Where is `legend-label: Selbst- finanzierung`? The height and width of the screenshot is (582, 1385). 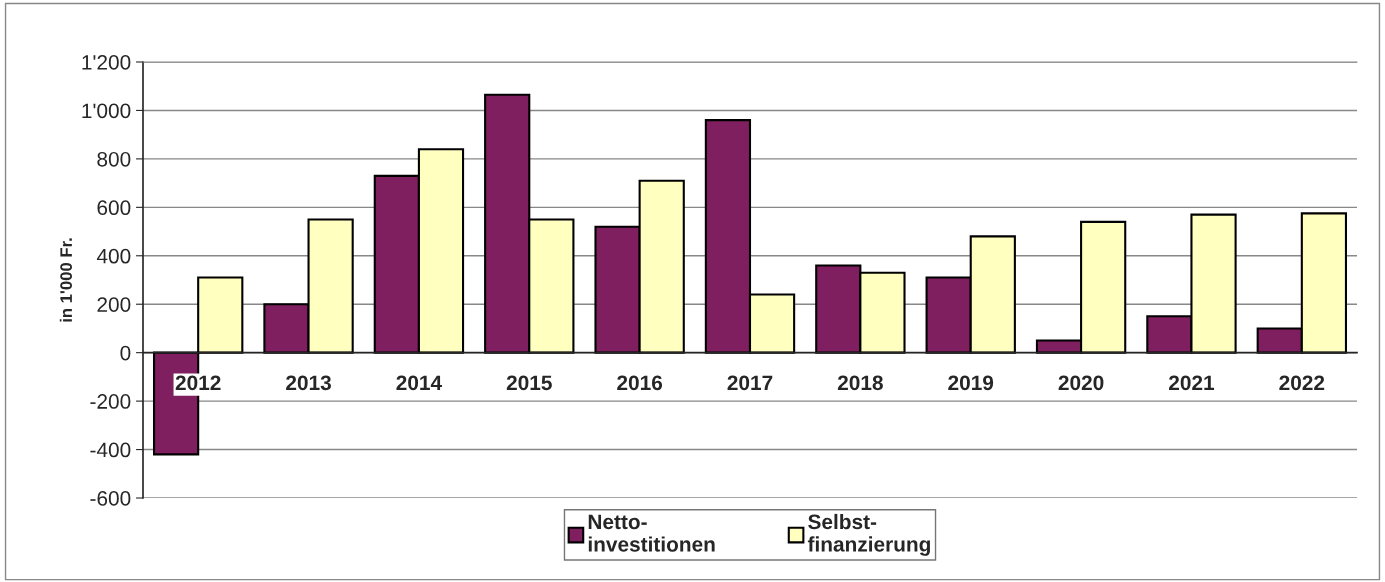
legend-label: Selbst- finanzierung is located at coordinates (868, 534).